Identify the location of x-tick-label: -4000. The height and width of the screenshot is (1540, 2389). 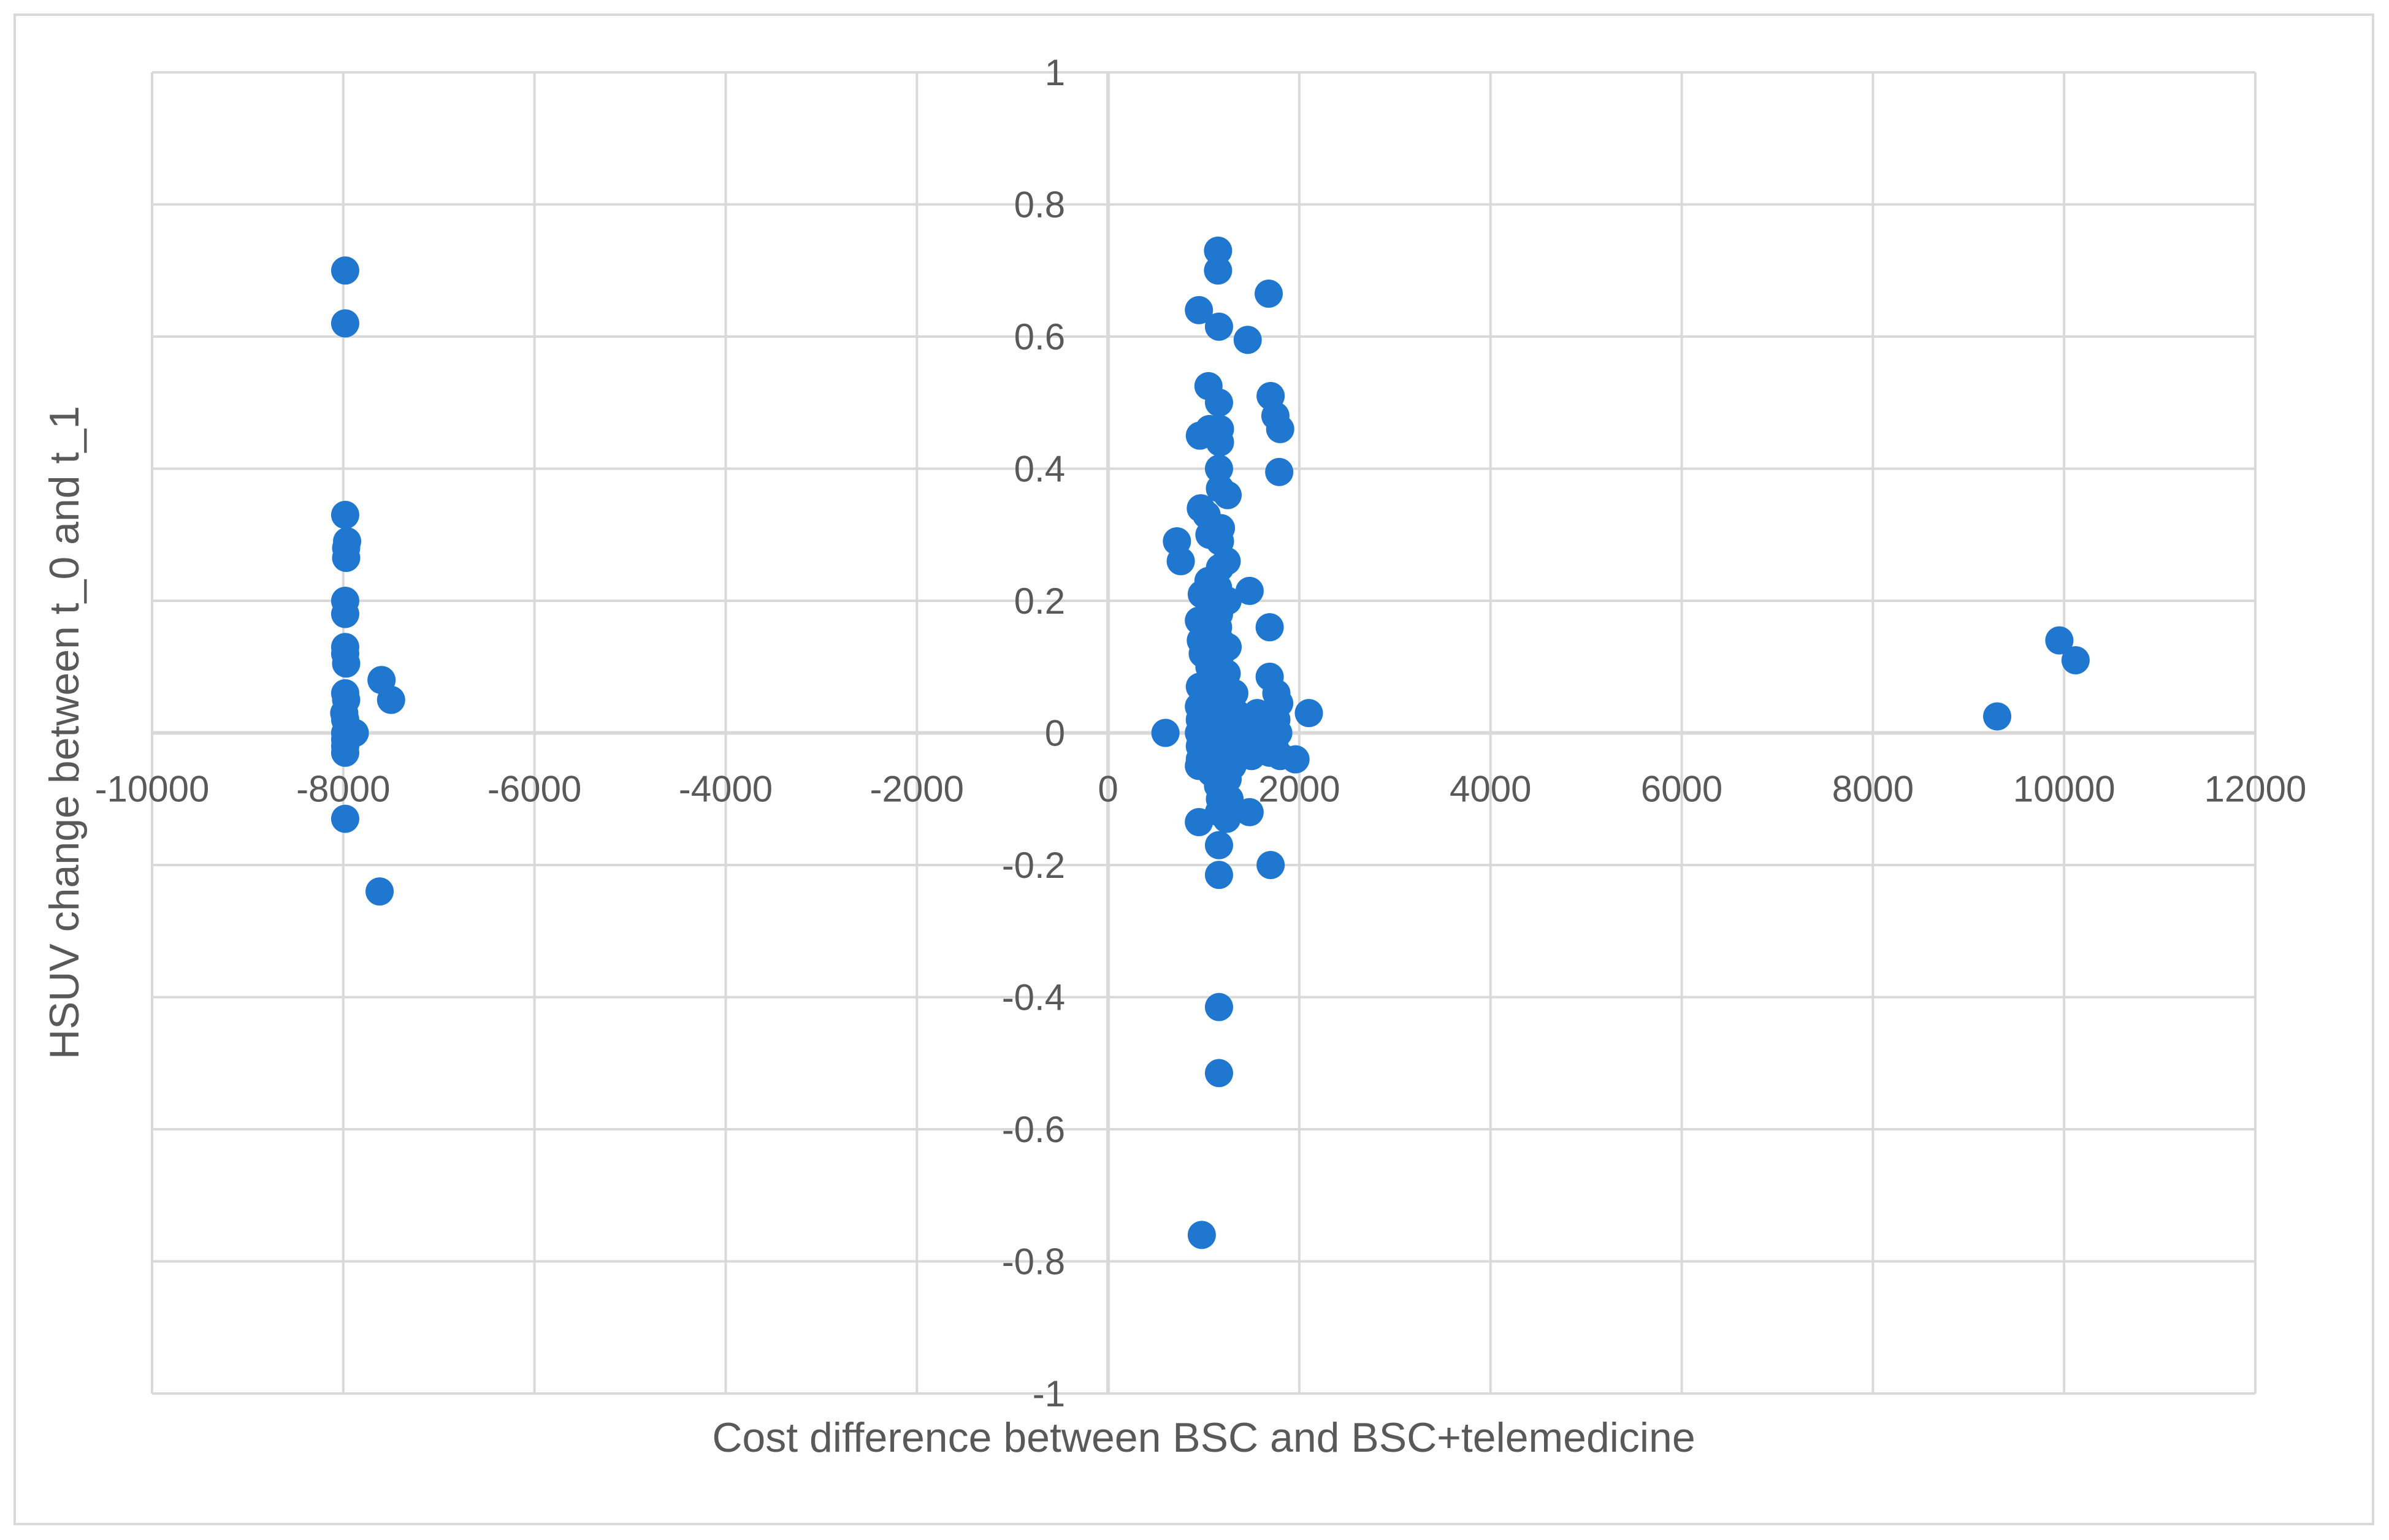
(726, 790).